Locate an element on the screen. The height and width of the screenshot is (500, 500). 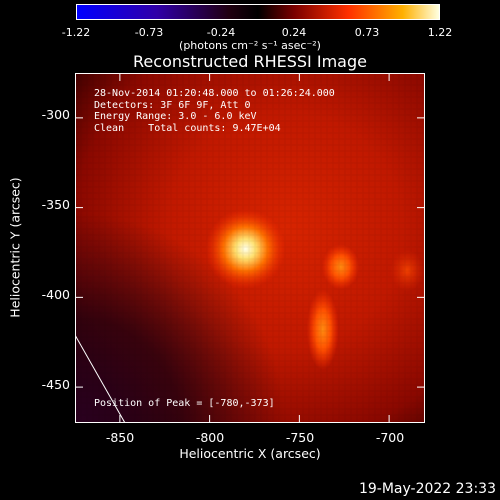
info-detectors: Detectors: 3F 6F 9F, Att 0 is located at coordinates (172, 105).